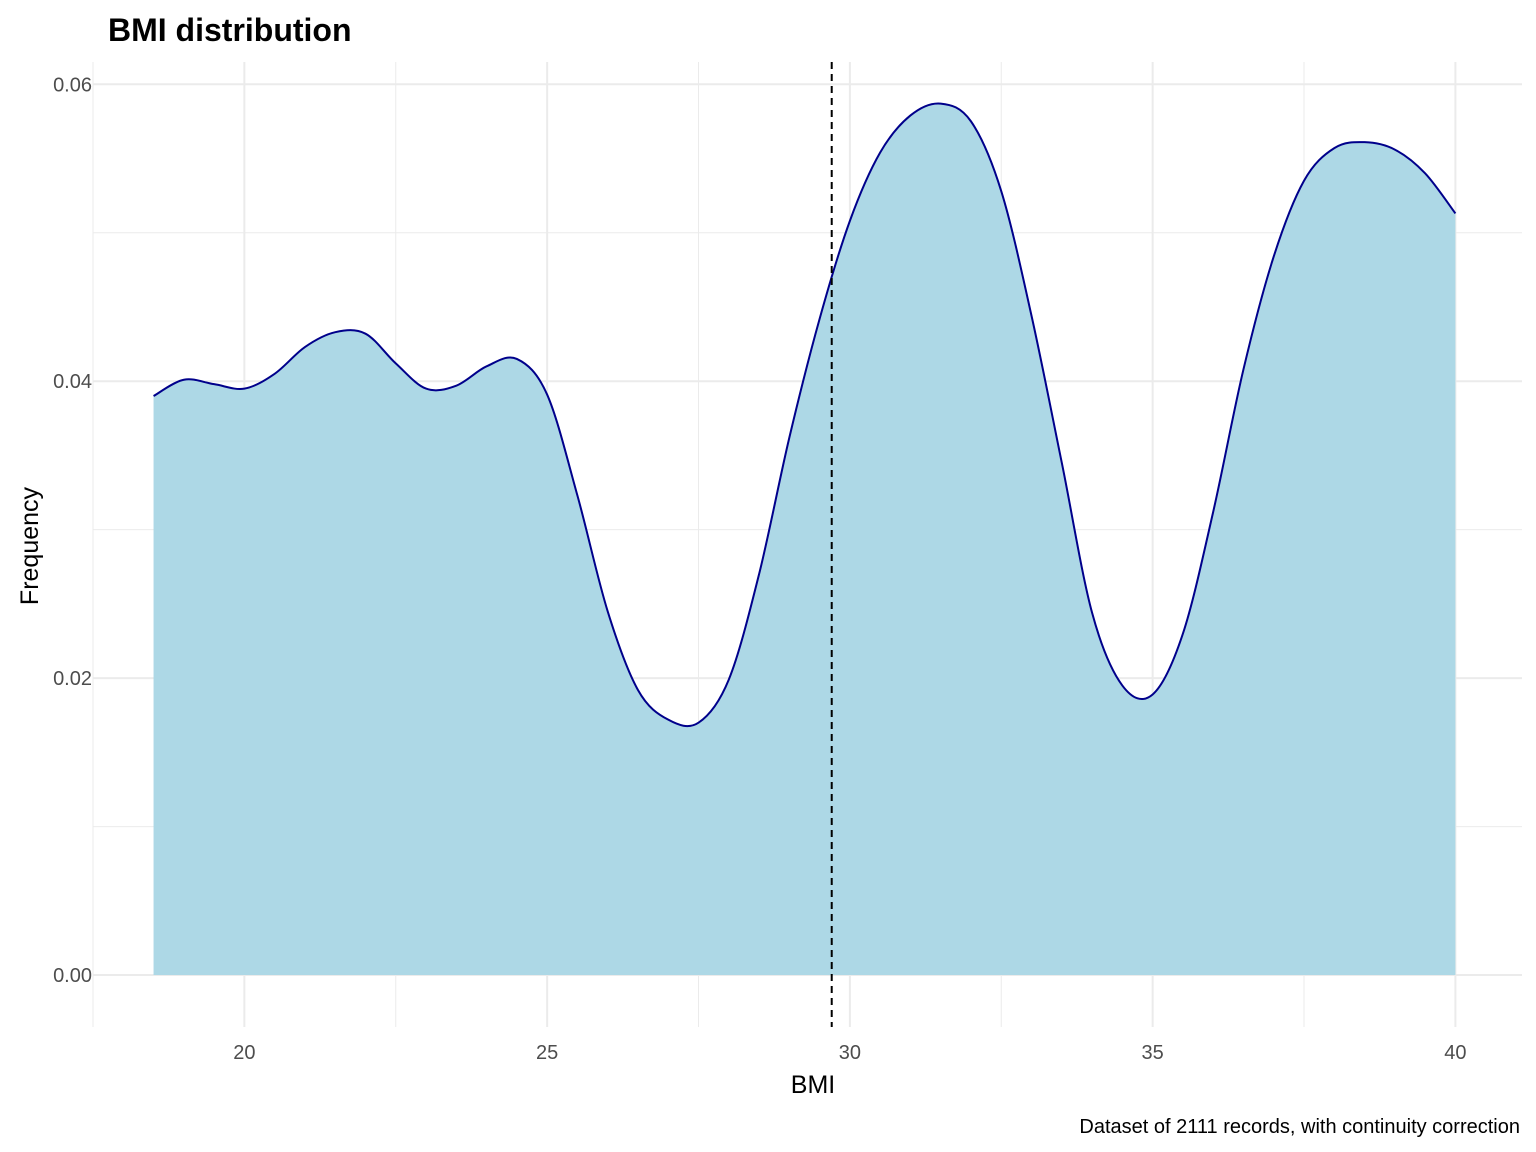 This screenshot has height=1152, width=1536. Describe the element at coordinates (244, 1053) in the screenshot. I see `x-tick-label: 20` at that location.